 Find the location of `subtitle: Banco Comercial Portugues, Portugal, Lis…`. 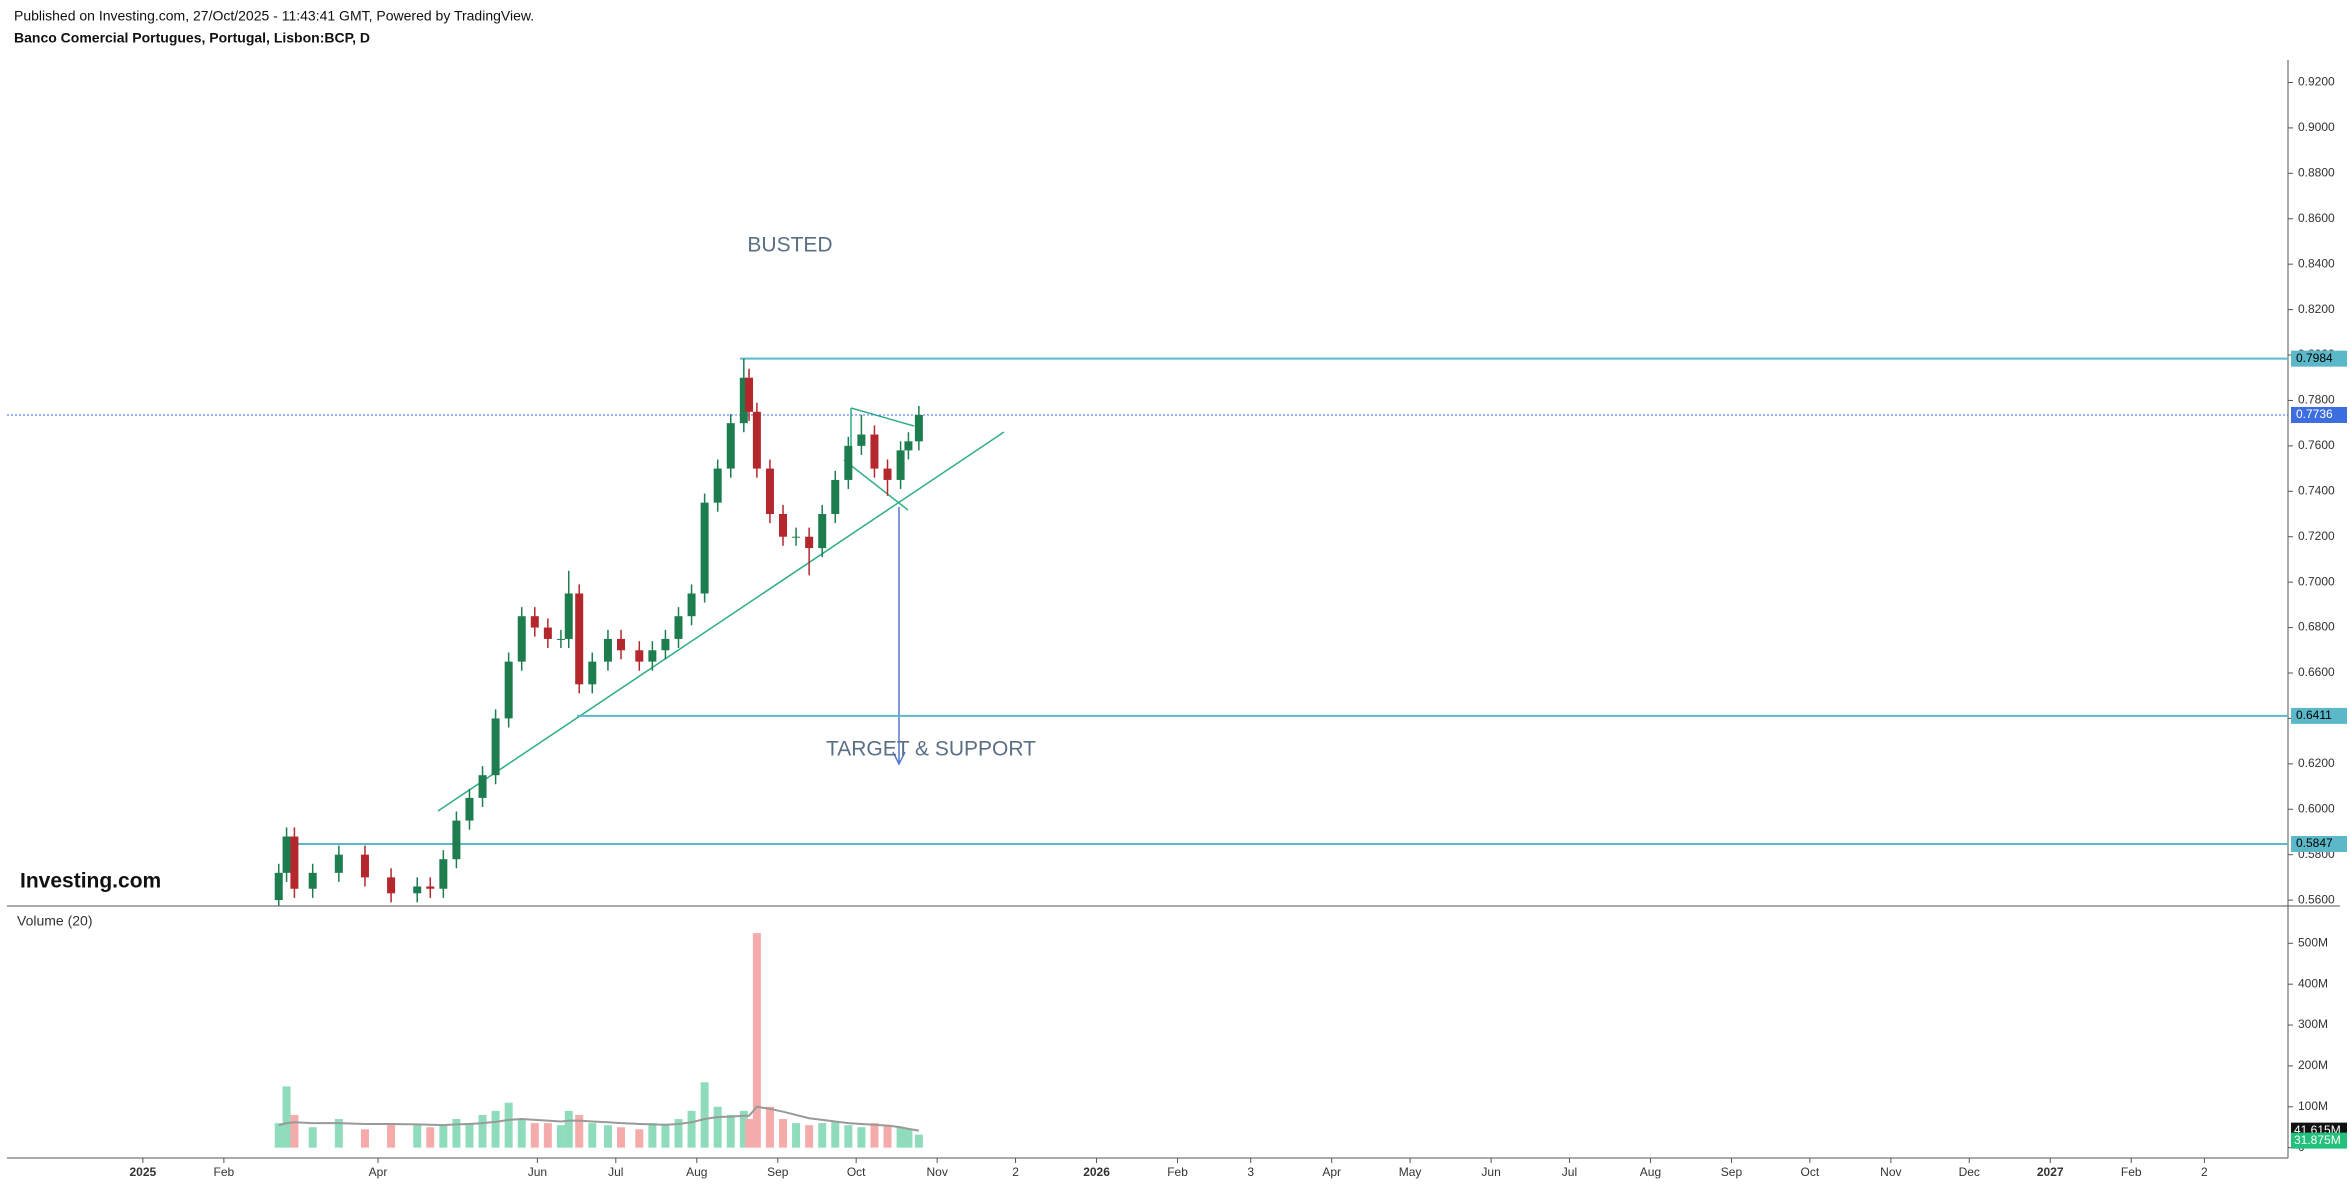

subtitle: Banco Comercial Portugues, Portugal, Lis… is located at coordinates (192, 38).